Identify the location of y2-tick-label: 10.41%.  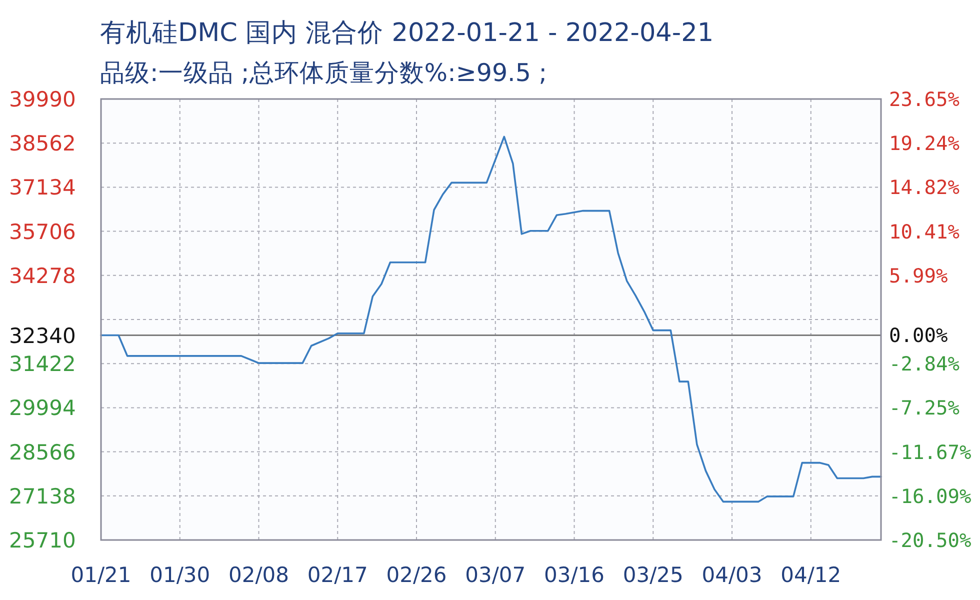
(924, 232).